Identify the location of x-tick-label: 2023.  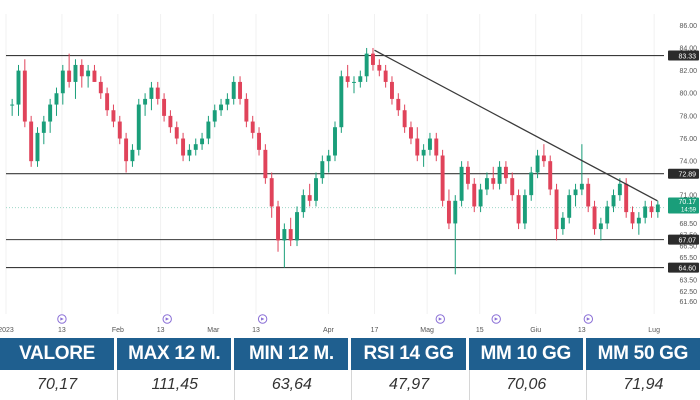
(7, 330).